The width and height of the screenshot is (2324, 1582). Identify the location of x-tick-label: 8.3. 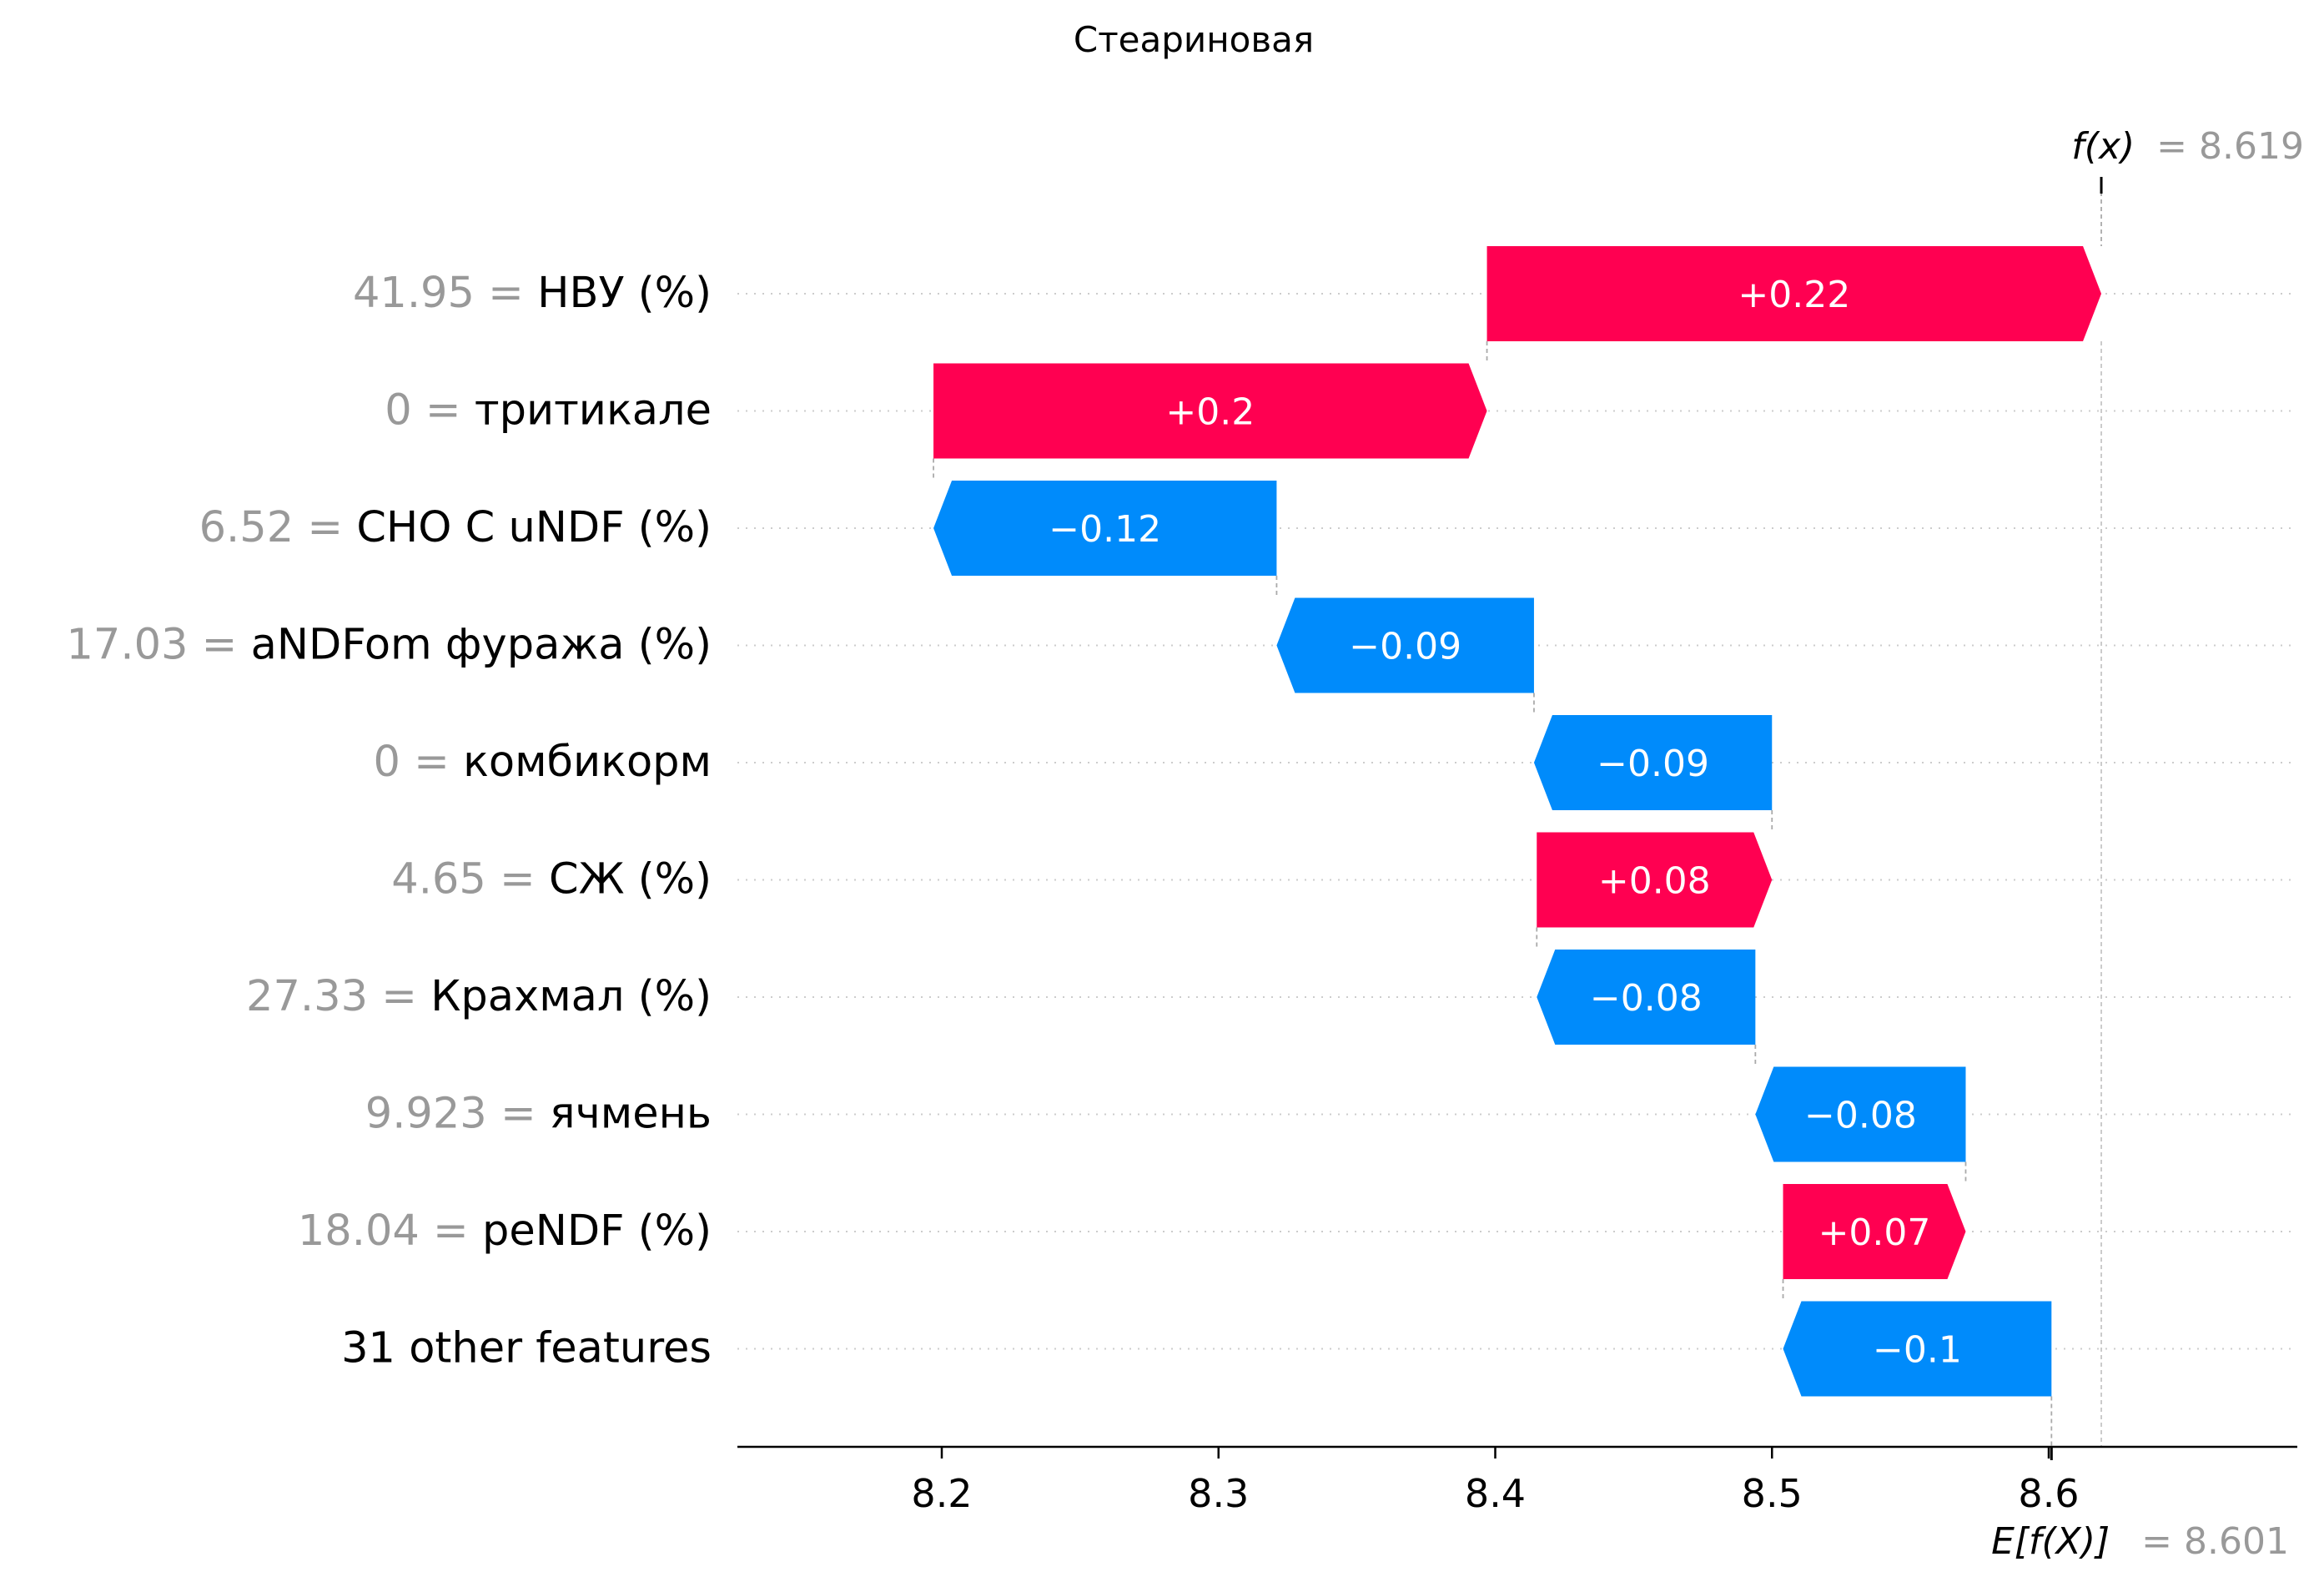
(1218, 1493).